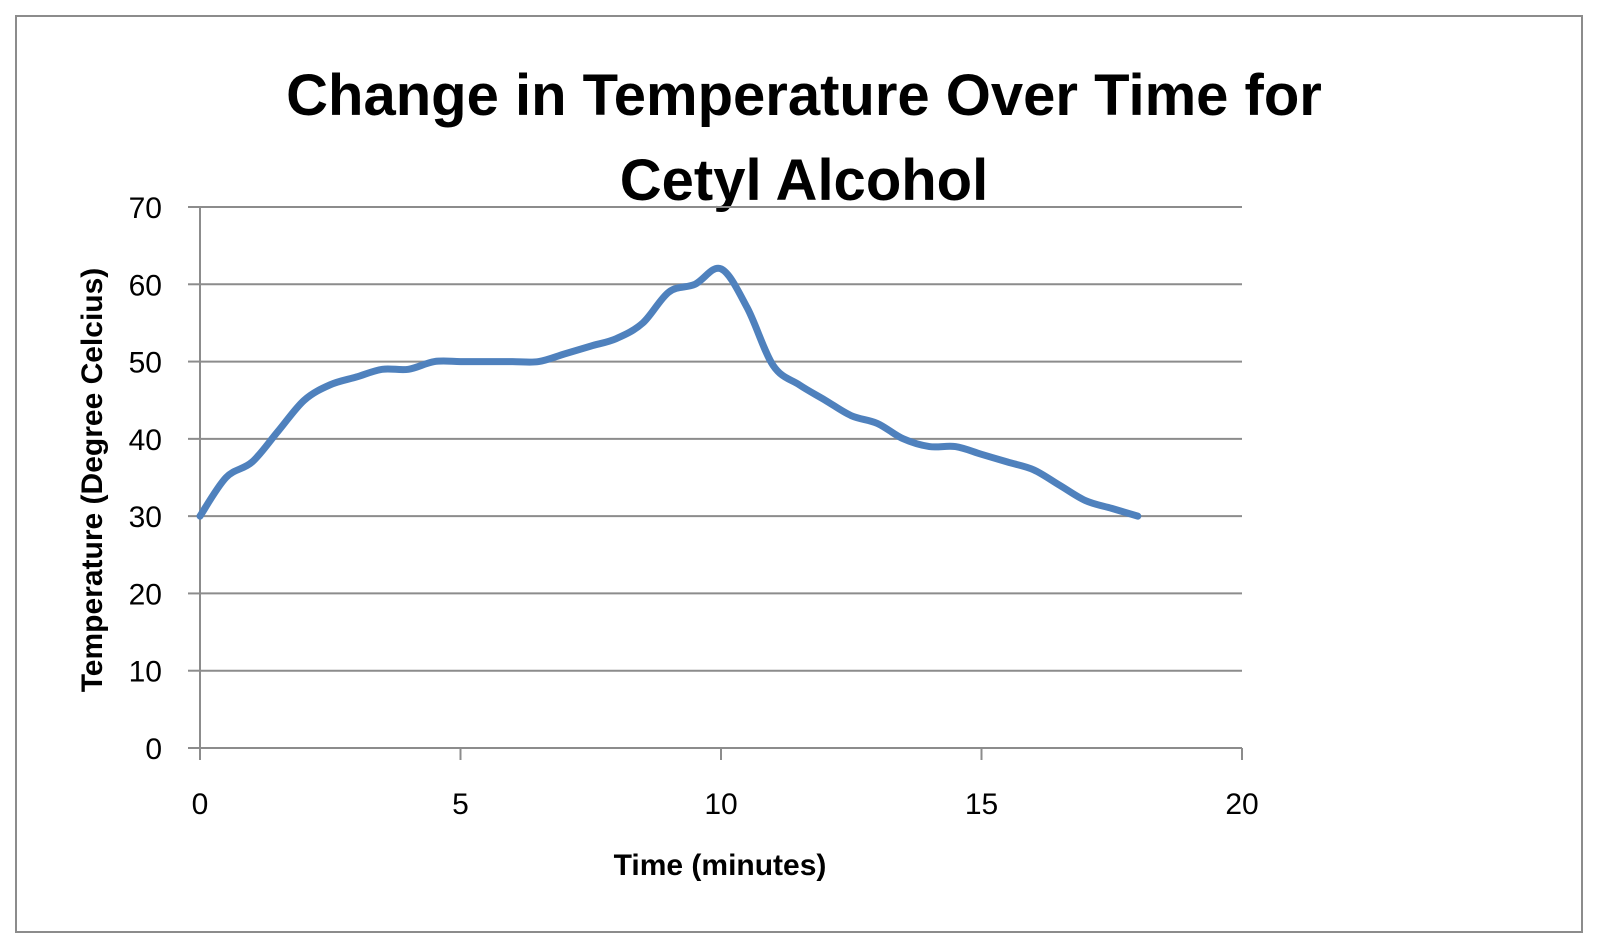  I want to click on y-tick-label-10: 10, so click(145, 672).